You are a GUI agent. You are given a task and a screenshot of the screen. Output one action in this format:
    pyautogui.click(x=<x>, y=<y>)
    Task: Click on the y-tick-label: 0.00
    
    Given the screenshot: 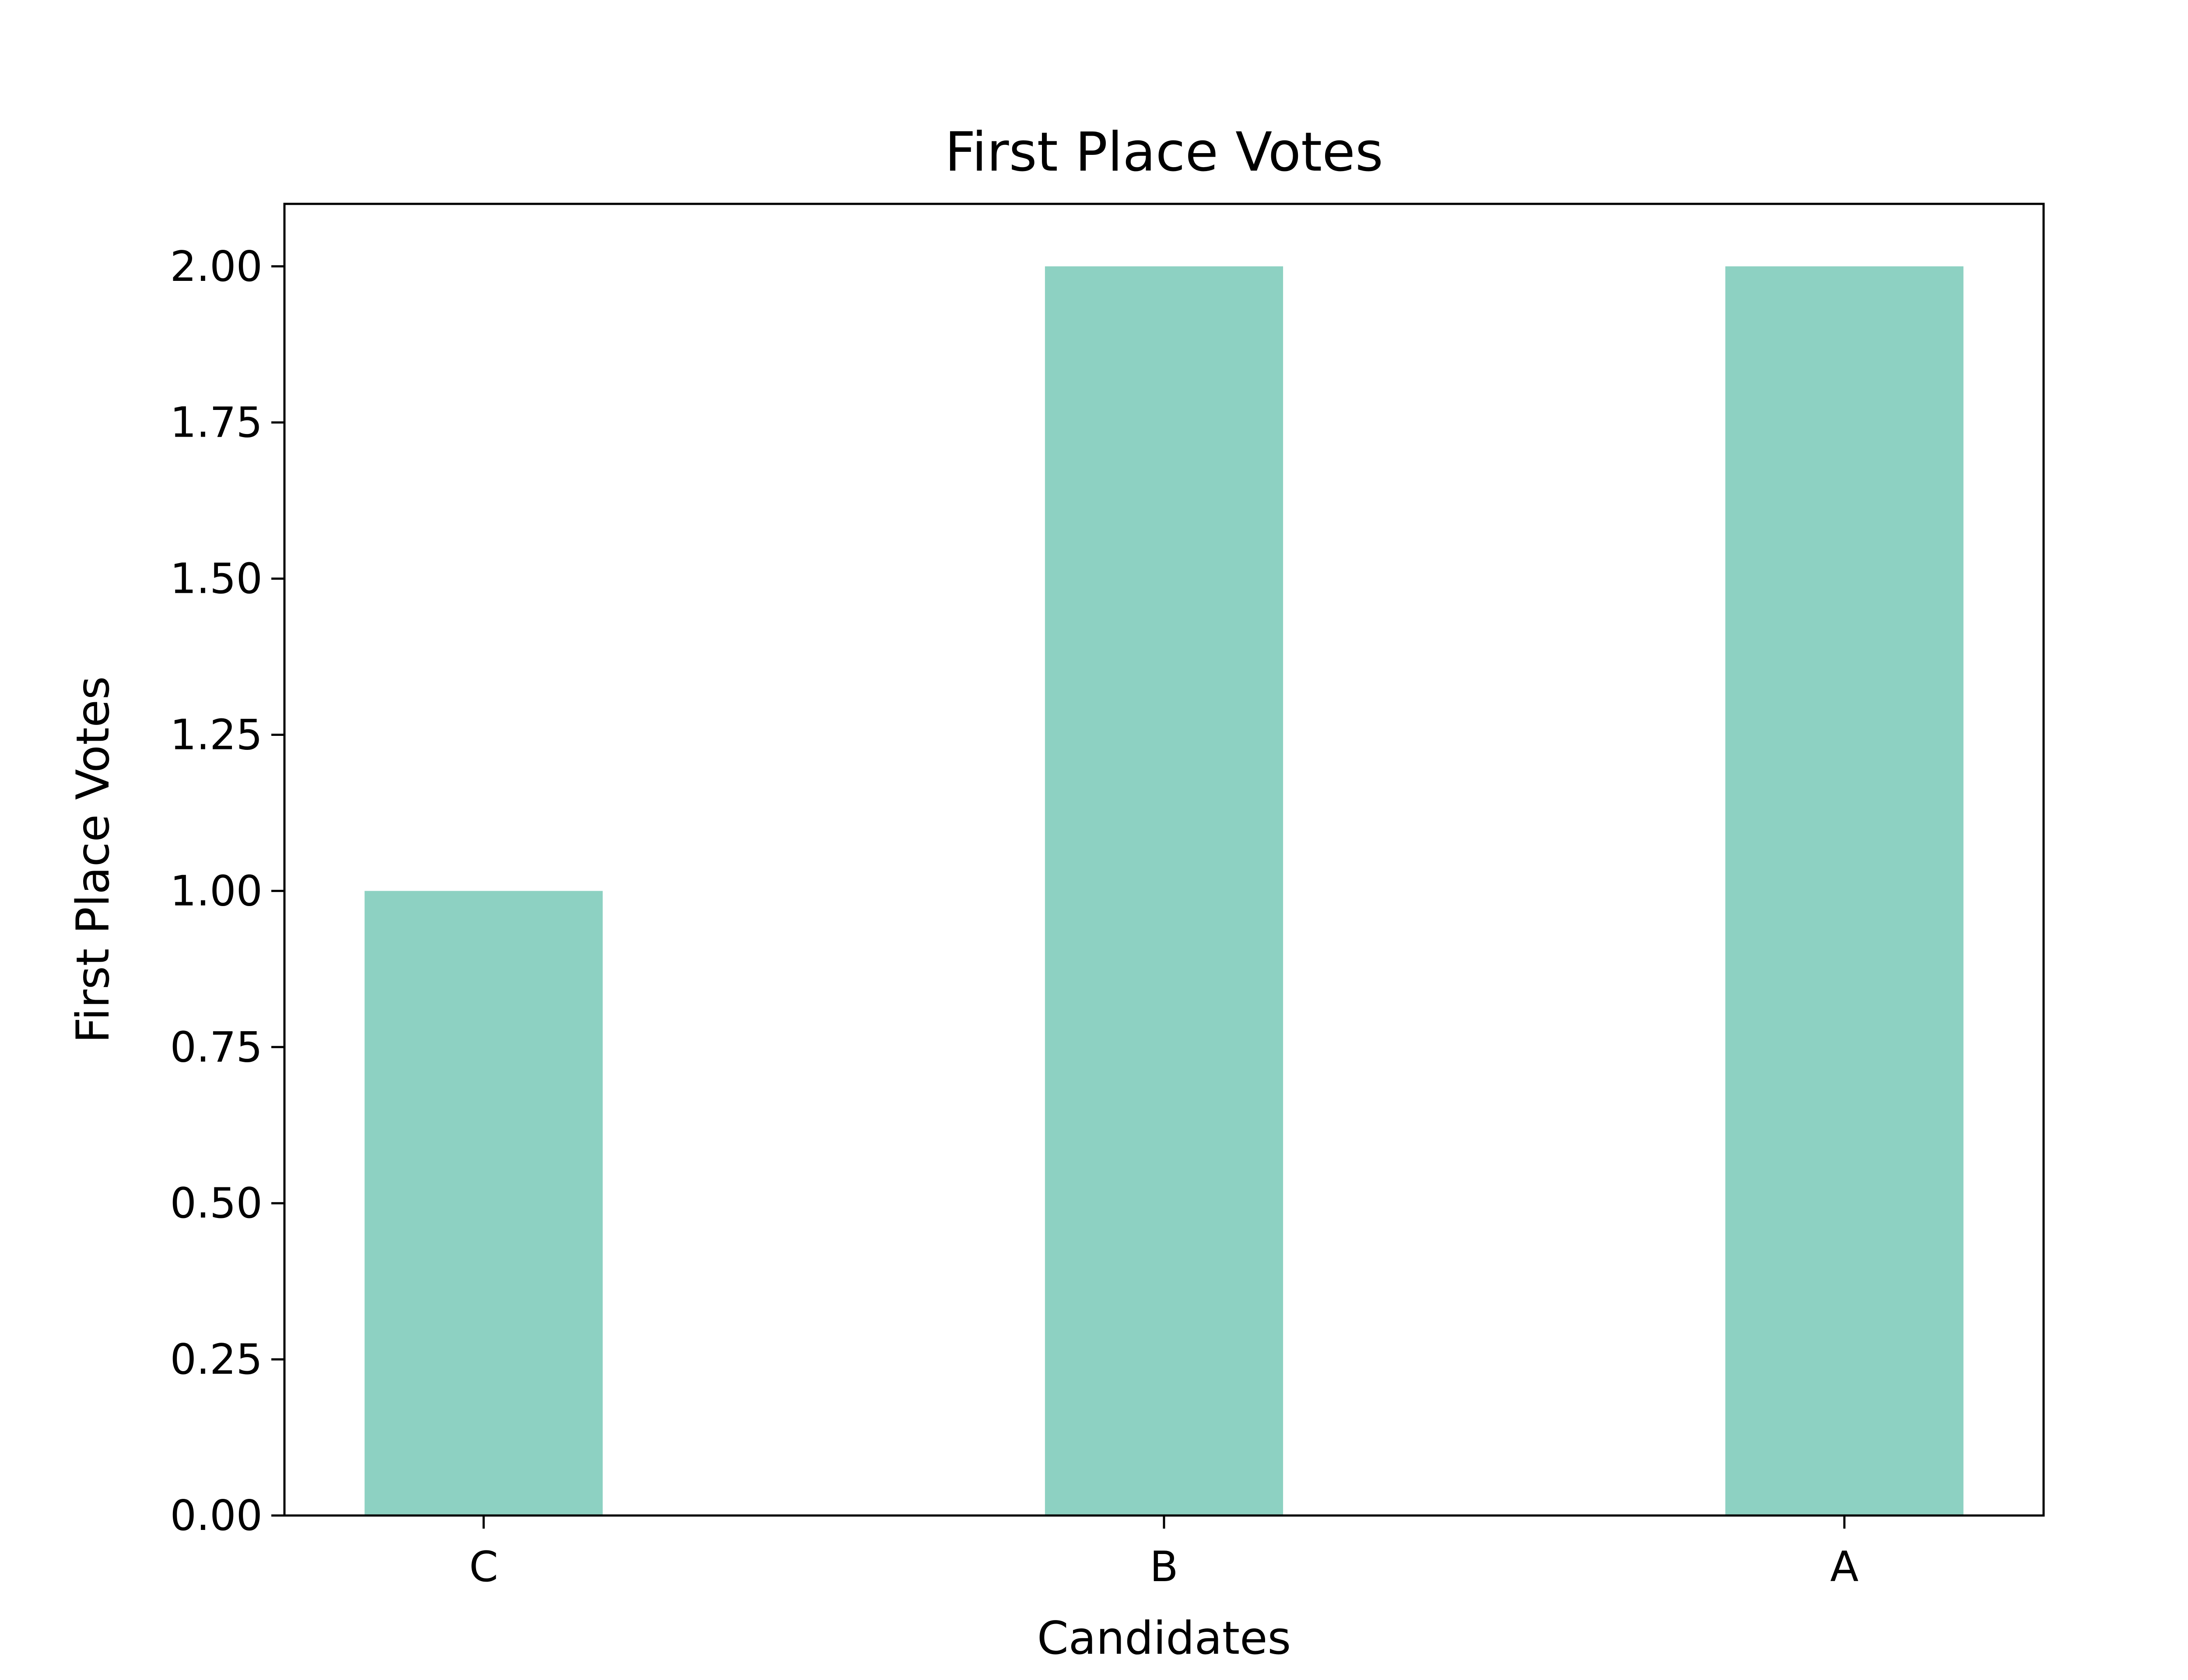 What is the action you would take?
    pyautogui.click(x=216, y=1516)
    